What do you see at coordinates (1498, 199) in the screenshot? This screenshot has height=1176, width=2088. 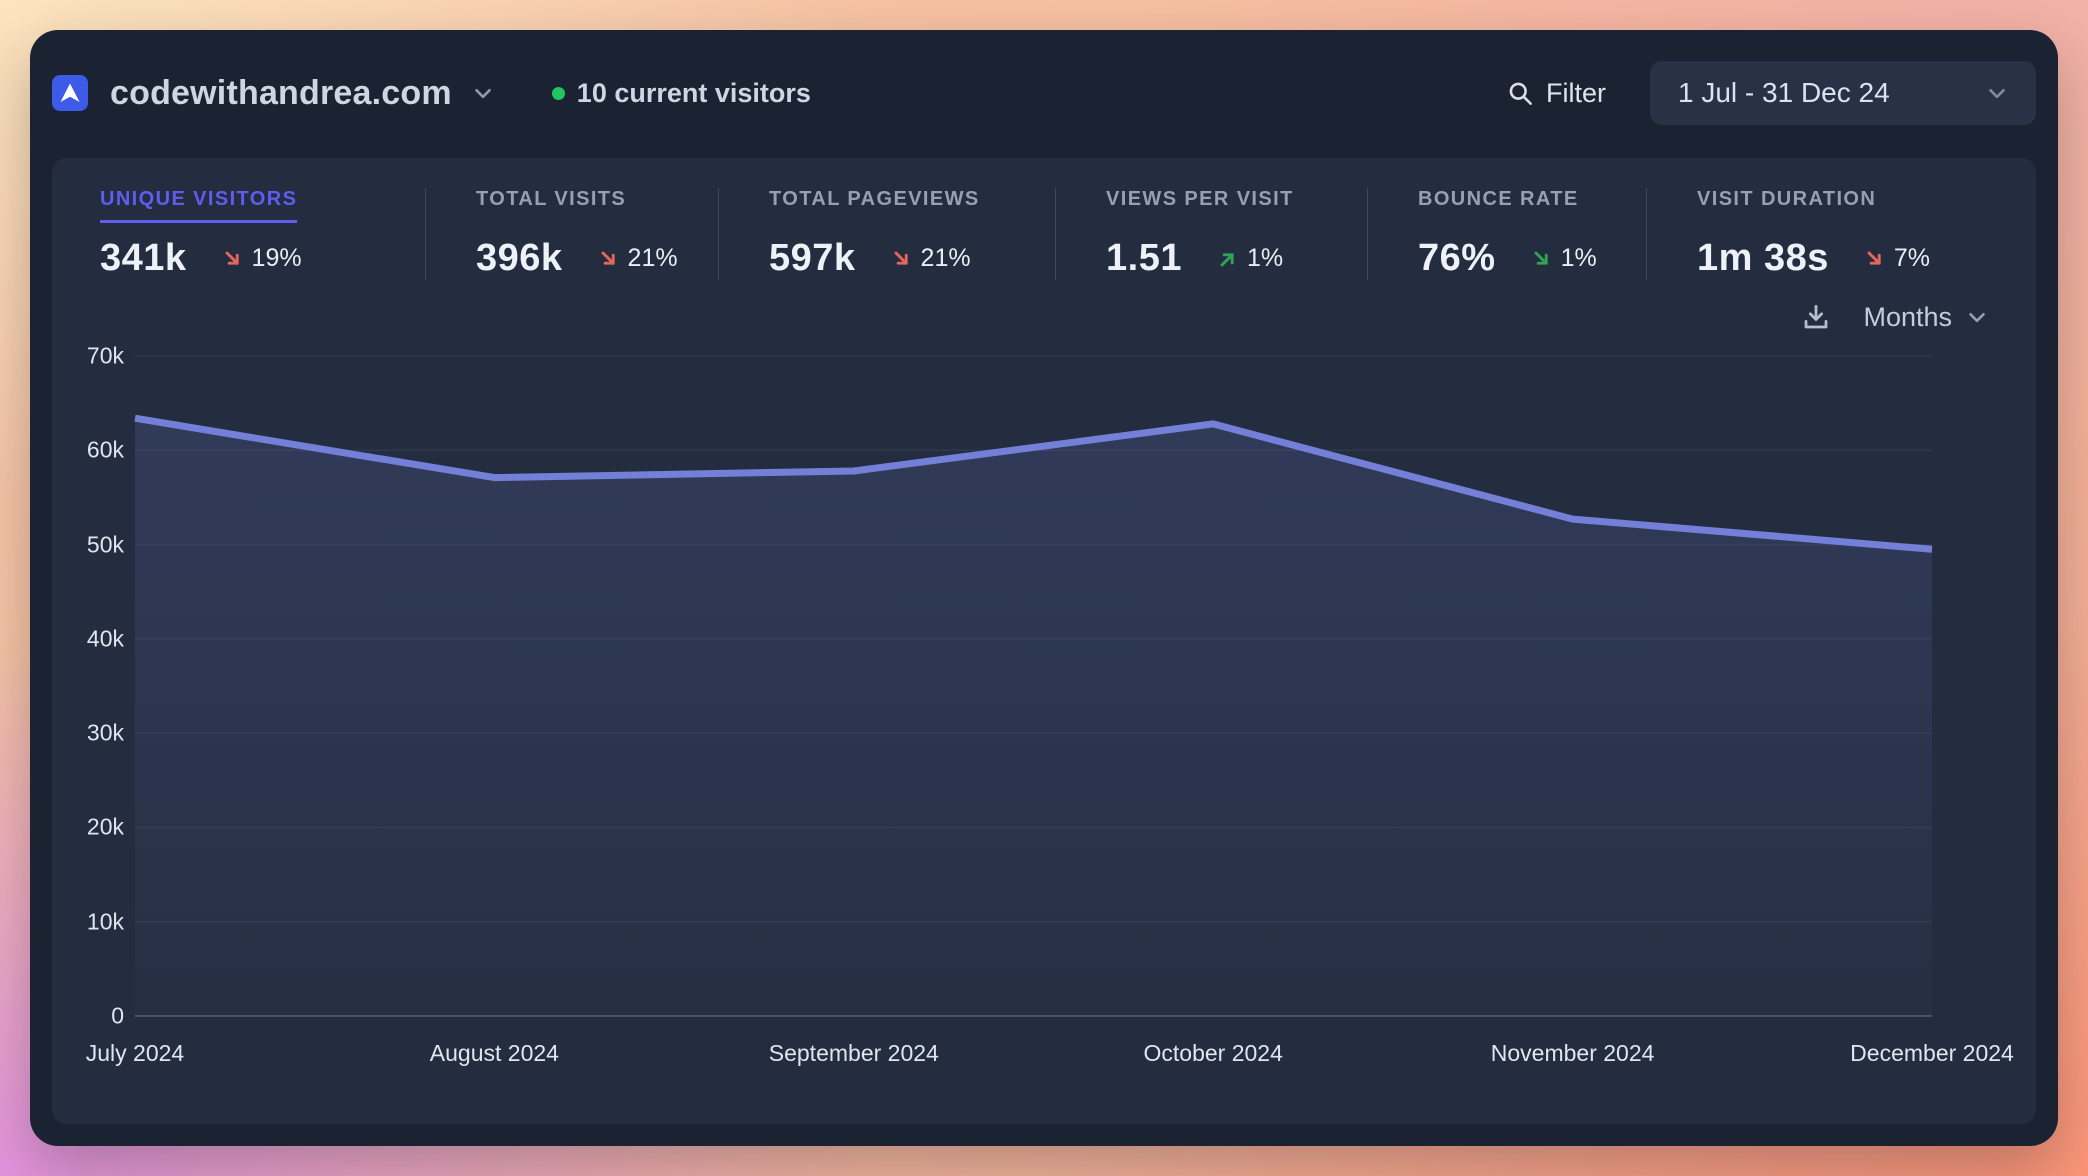 I see `stat-label: BOUNCE RATE` at bounding box center [1498, 199].